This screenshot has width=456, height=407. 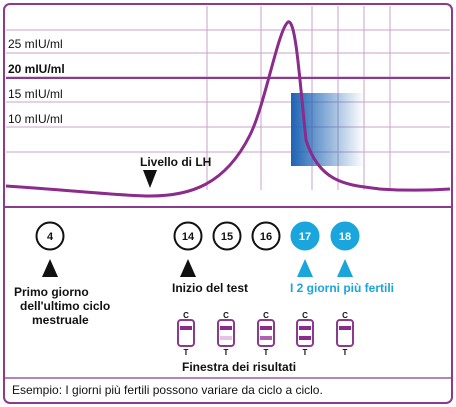 What do you see at coordinates (210, 288) in the screenshot?
I see `test-start-caption: Inizio del test` at bounding box center [210, 288].